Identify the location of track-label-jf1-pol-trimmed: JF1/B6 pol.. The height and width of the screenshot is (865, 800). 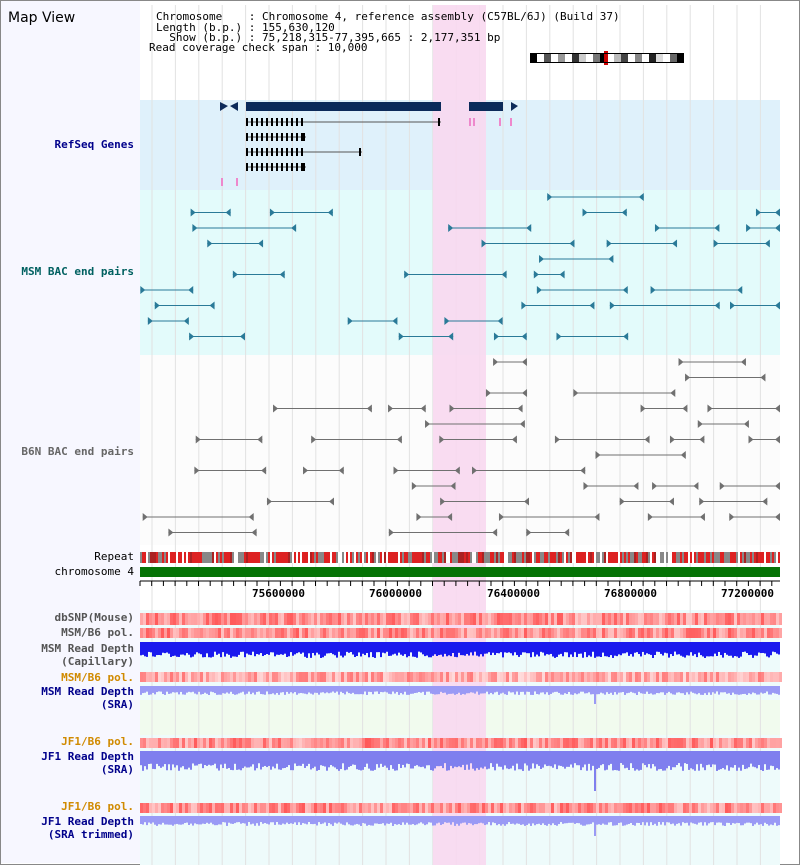
(97, 806).